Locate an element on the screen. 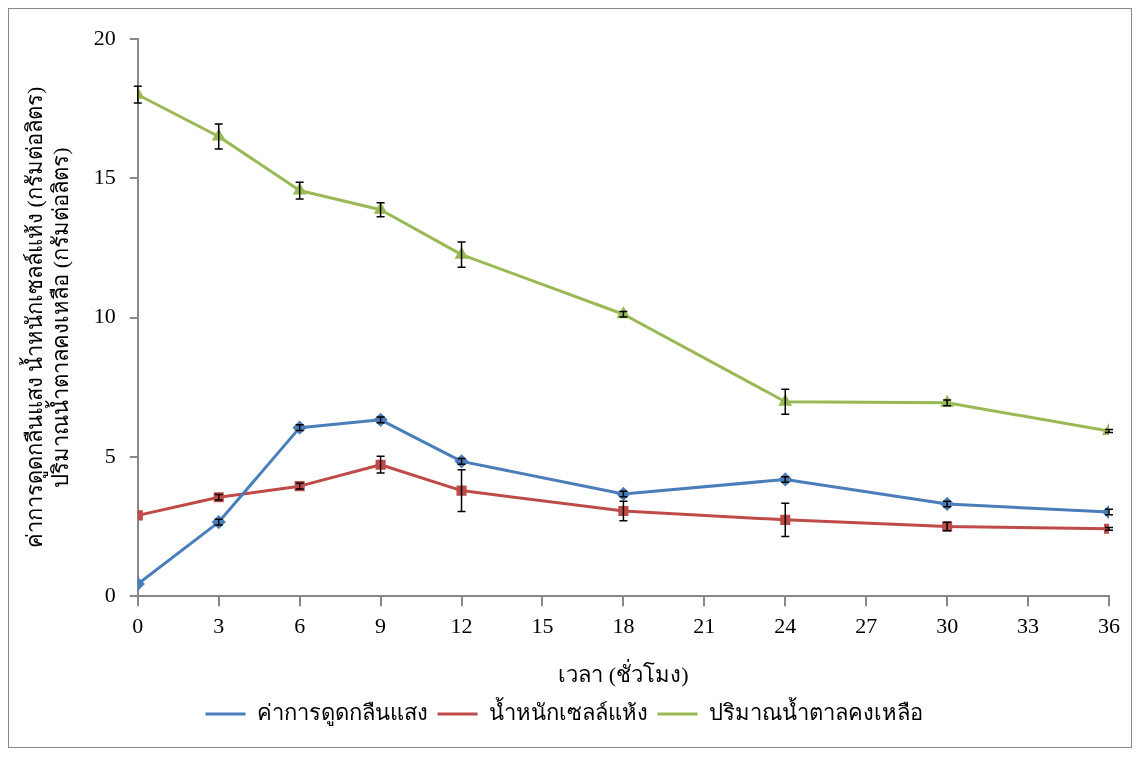 The width and height of the screenshot is (1144, 760). x-axis-title: เวลา (ชั่วโมง) is located at coordinates (623, 672).